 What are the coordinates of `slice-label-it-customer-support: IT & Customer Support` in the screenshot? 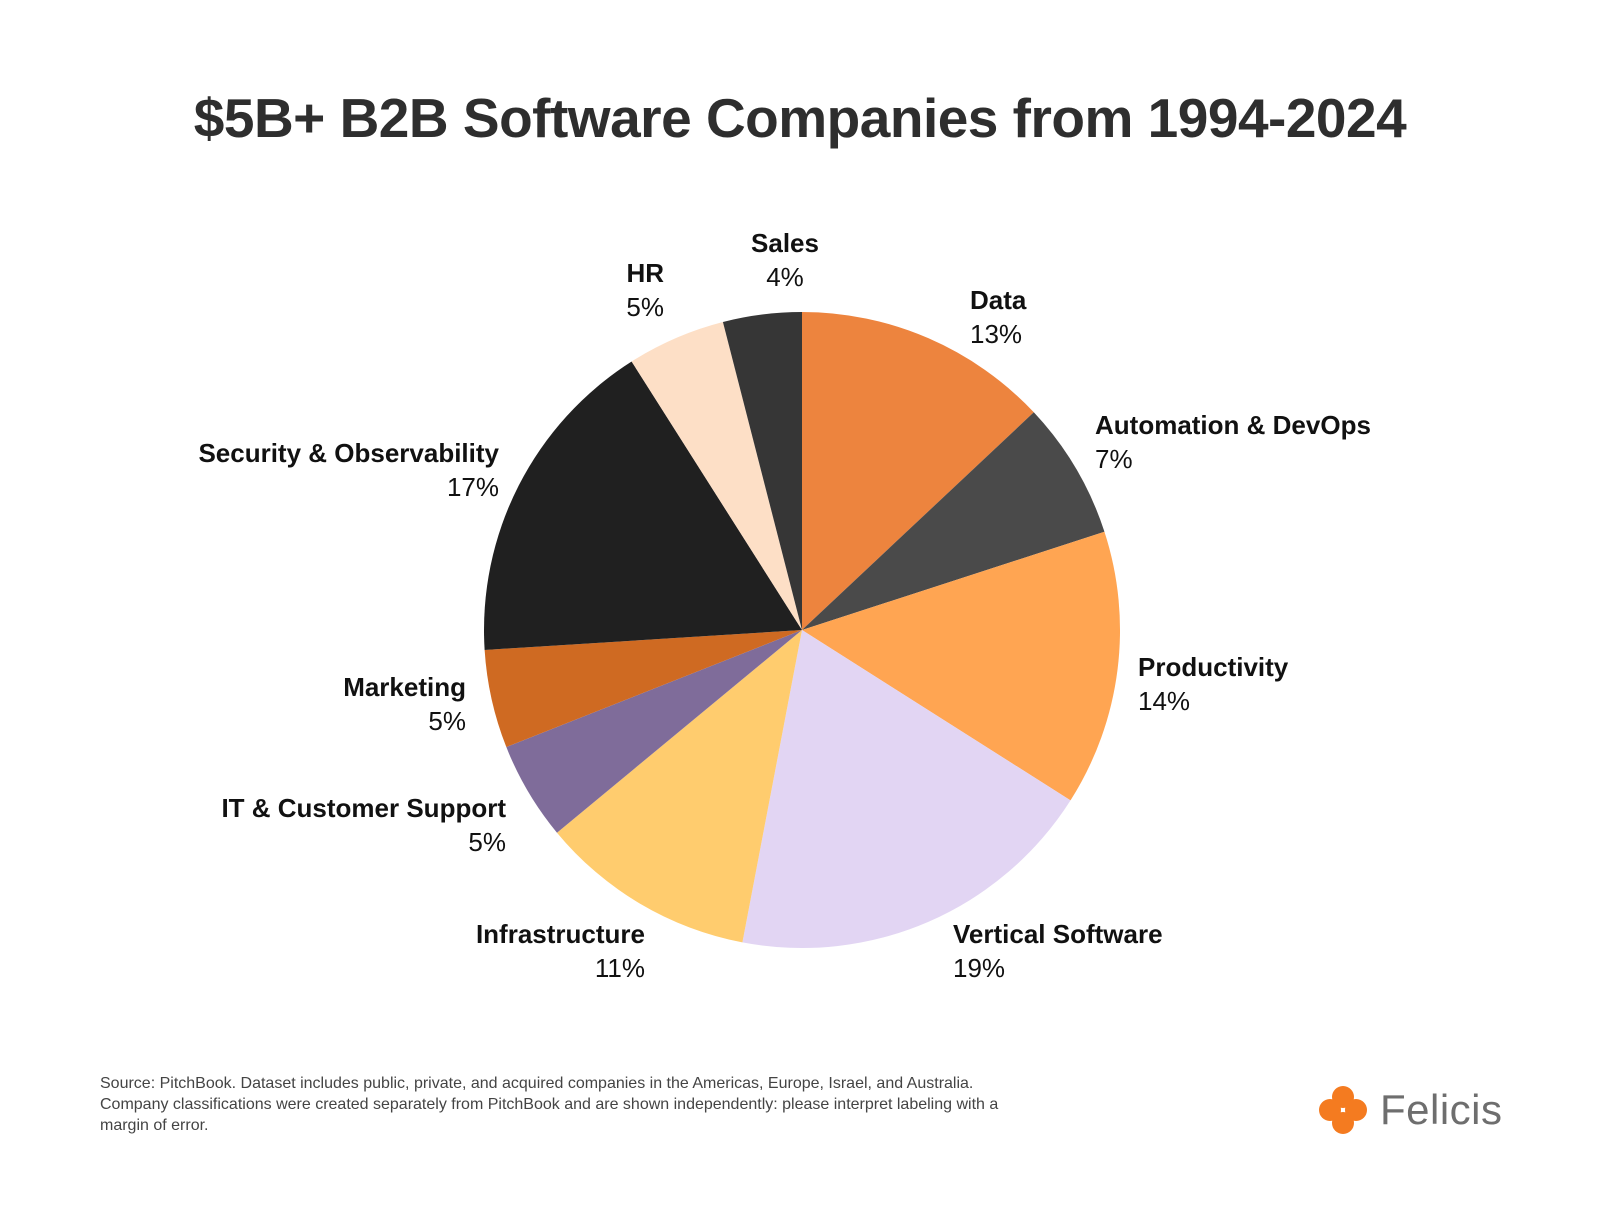 It's located at (363, 808).